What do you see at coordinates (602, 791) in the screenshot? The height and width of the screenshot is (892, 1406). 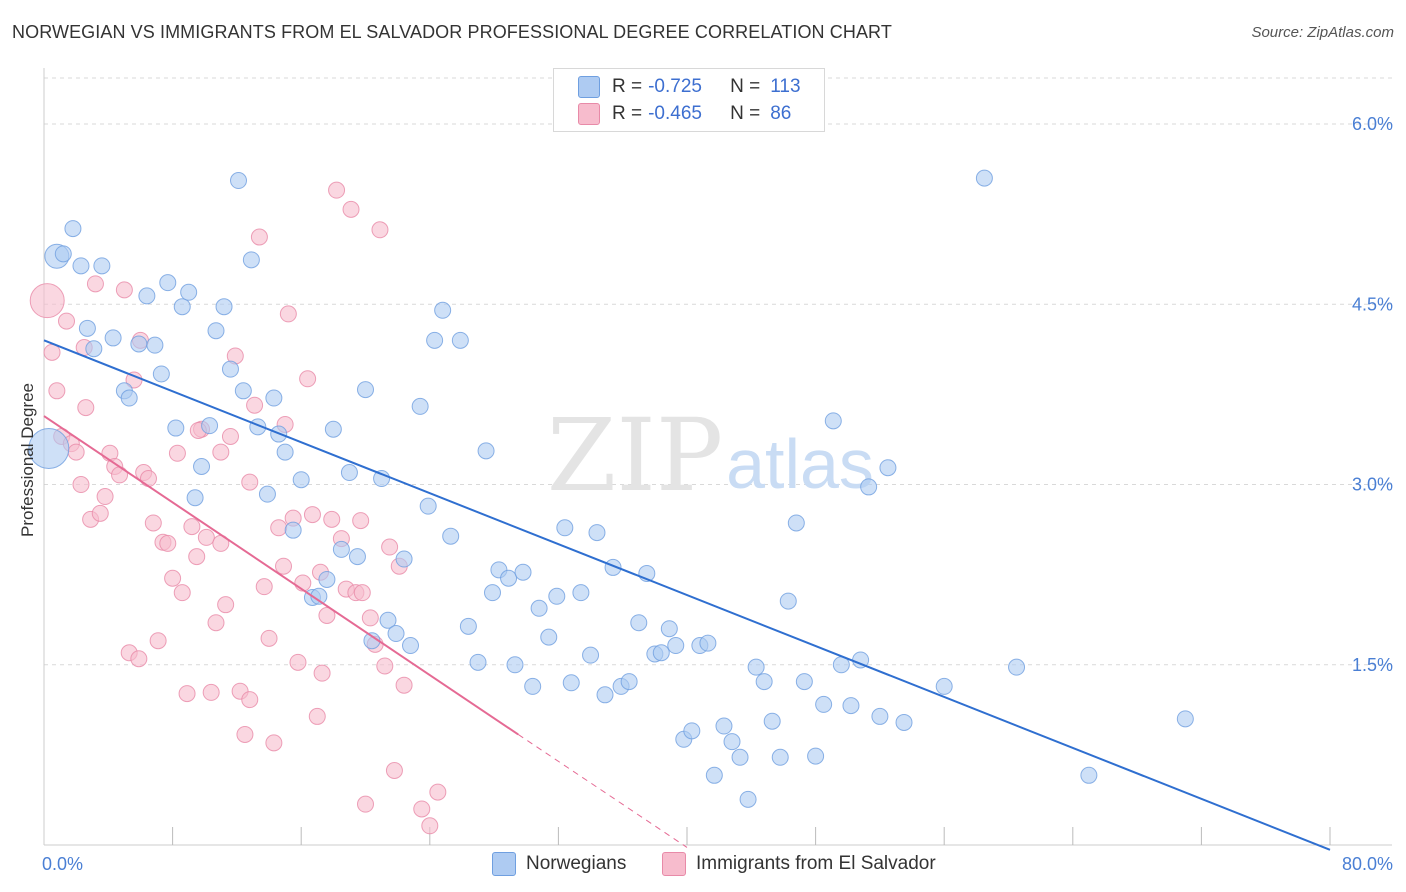 I see `el-salvador-trend-extension` at bounding box center [602, 791].